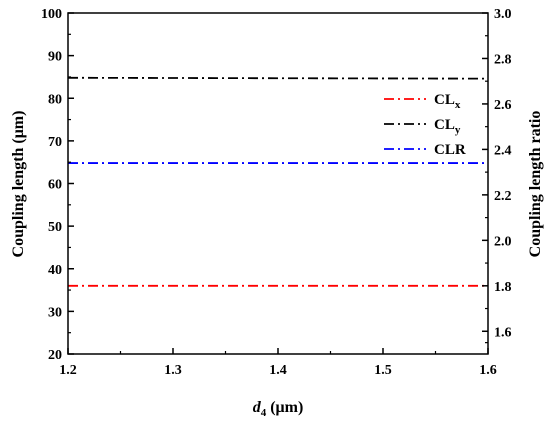 The width and height of the screenshot is (550, 422). Describe the element at coordinates (68, 370) in the screenshot. I see `x-tick-label: 1.2` at that location.